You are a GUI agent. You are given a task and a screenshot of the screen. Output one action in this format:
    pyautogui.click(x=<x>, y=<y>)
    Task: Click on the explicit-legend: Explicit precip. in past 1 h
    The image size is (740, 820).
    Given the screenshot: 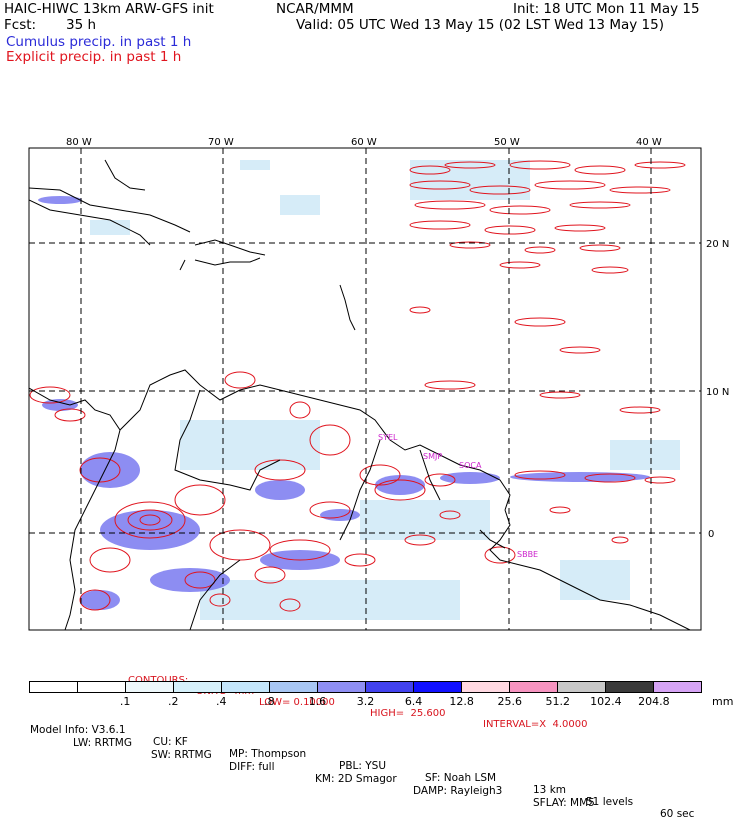 What is the action you would take?
    pyautogui.click(x=94, y=57)
    